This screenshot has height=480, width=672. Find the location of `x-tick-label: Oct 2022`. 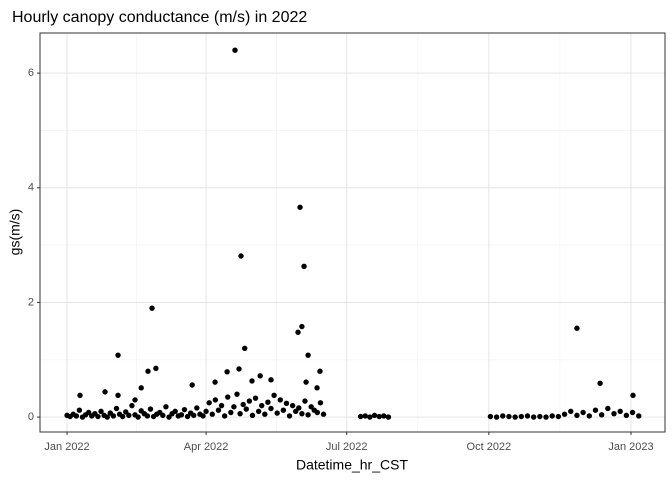

x-tick-label: Oct 2022 is located at coordinates (489, 447).